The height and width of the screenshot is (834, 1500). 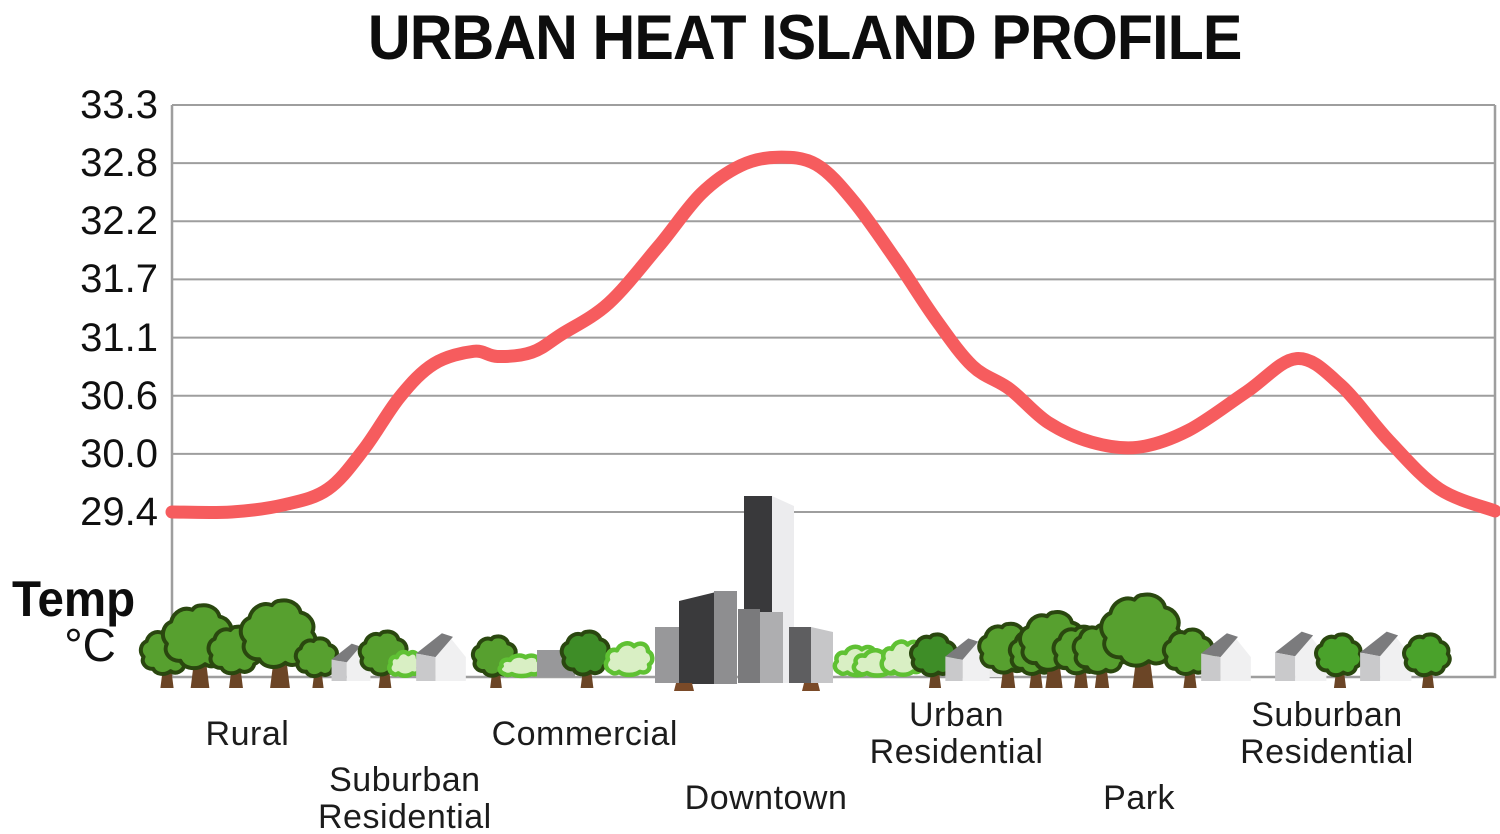 What do you see at coordinates (239, 644) in the screenshot?
I see `rural-trees-illustration` at bounding box center [239, 644].